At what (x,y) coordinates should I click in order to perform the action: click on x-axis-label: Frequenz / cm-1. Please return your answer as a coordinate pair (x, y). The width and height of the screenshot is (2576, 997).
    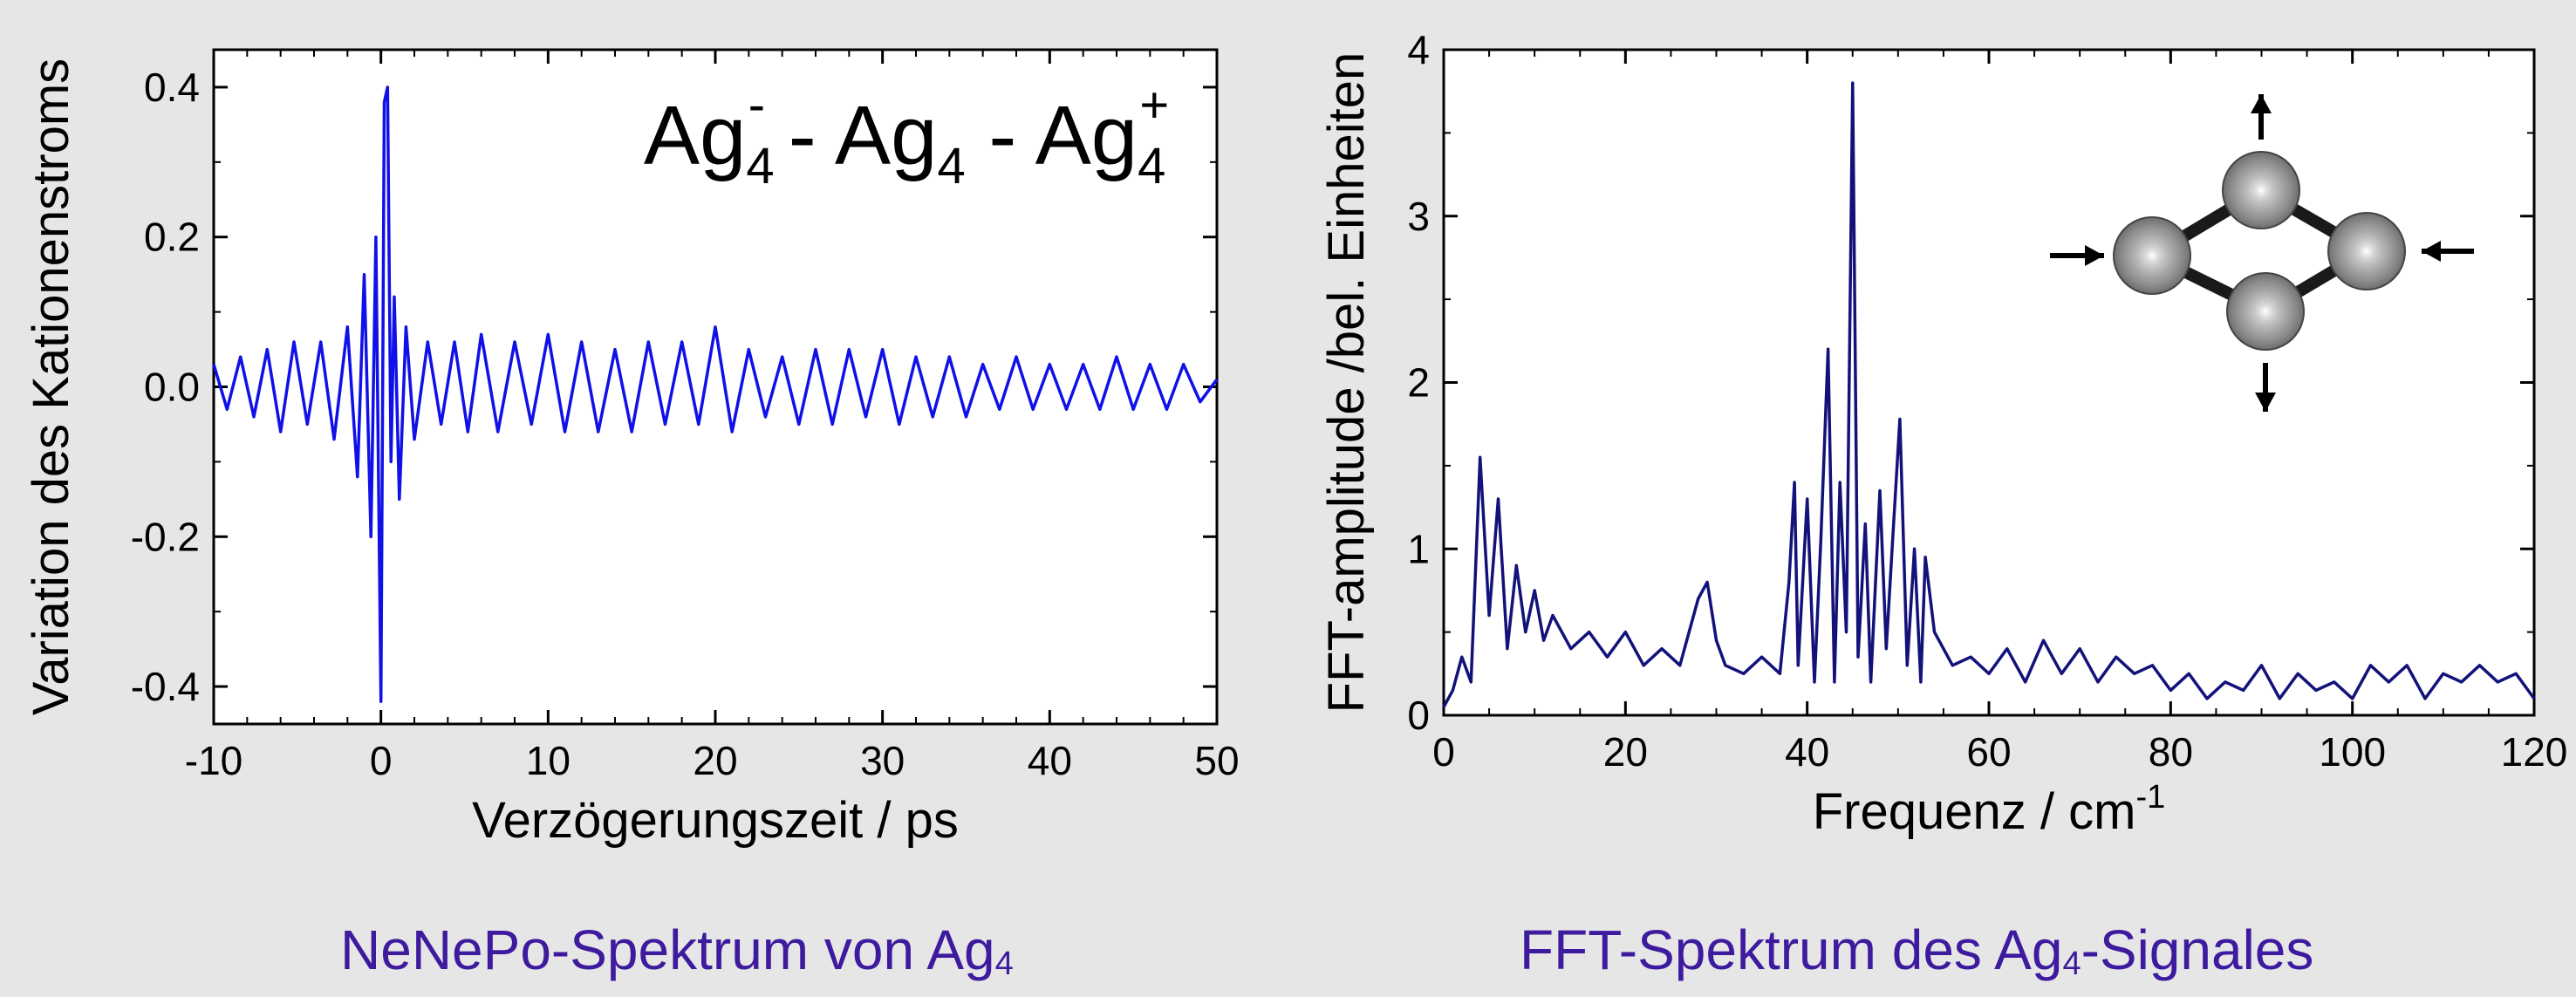
    Looking at the image, I should click on (1989, 809).